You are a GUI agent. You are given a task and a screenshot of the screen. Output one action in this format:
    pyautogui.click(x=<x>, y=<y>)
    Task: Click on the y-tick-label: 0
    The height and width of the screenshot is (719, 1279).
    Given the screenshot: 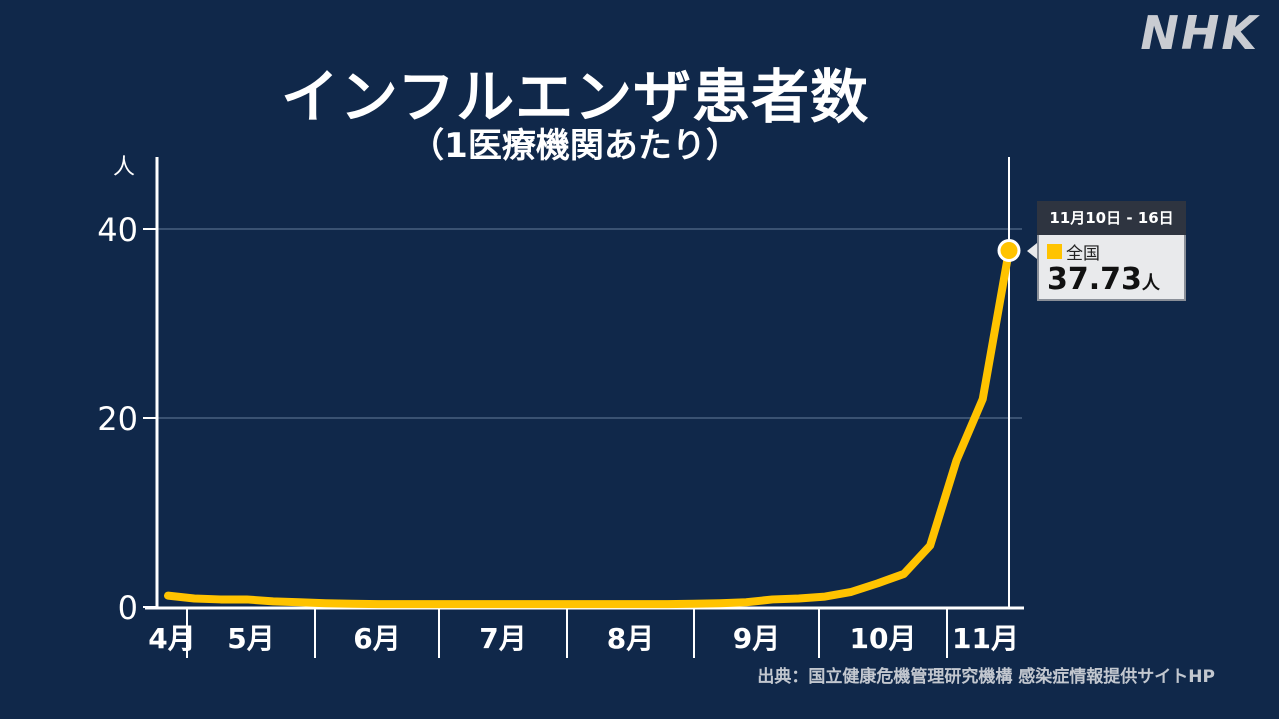 What is the action you would take?
    pyautogui.click(x=128, y=608)
    